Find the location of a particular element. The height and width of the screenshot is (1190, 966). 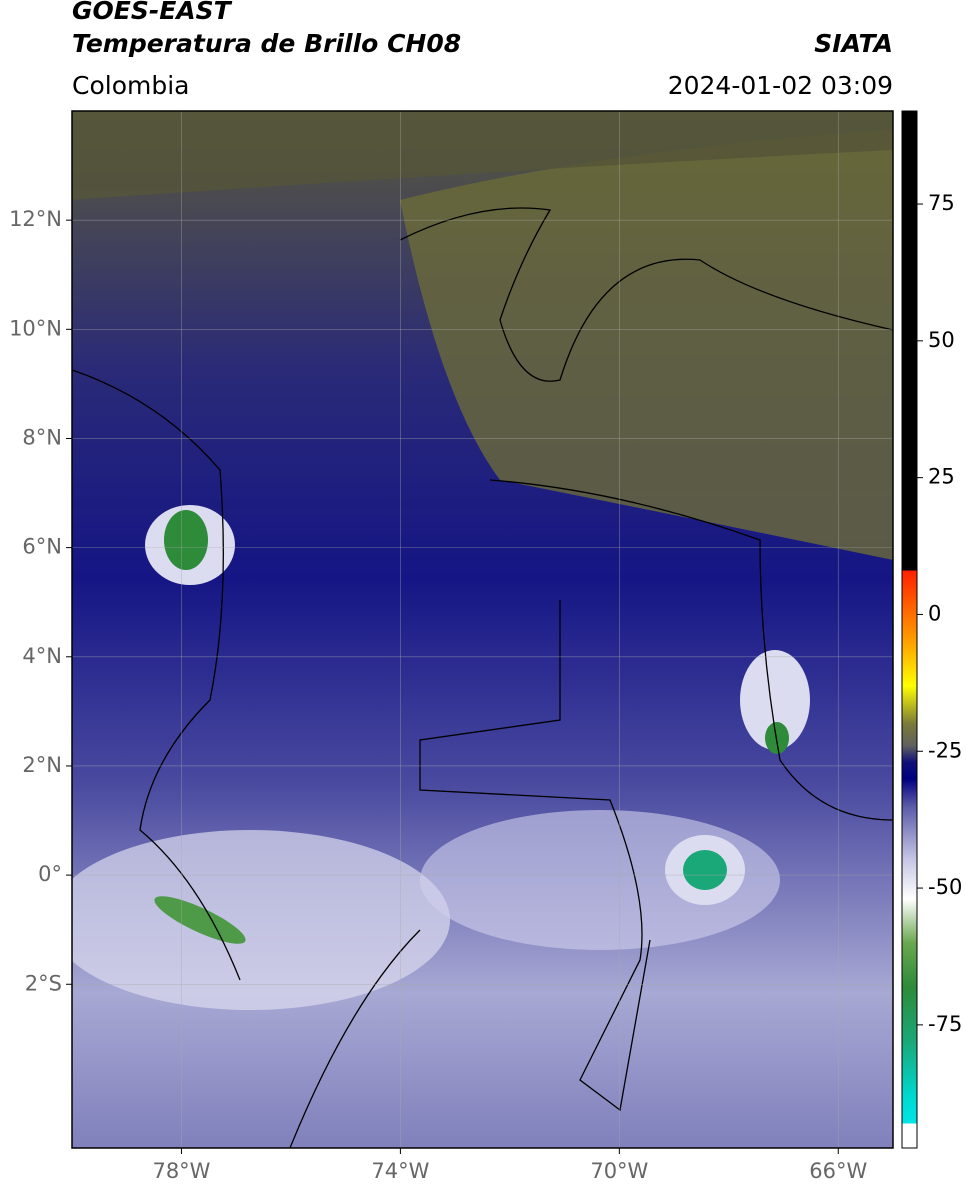

datetime: 2024-01-02 03:09 is located at coordinates (780, 85).